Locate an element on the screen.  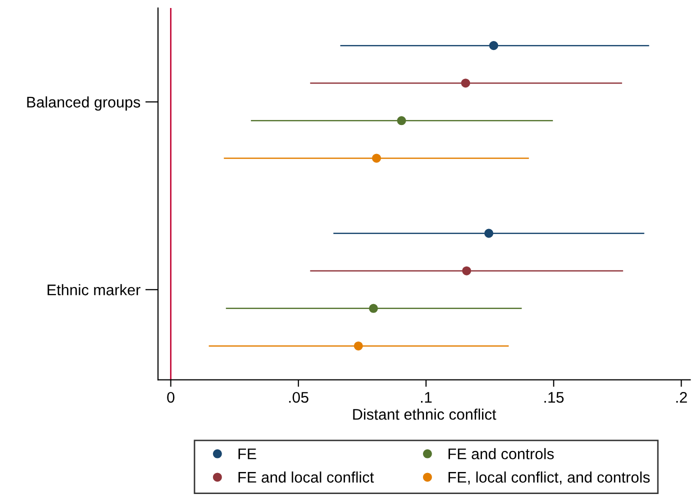
legend-label: FE and local conflict is located at coordinates (306, 477).